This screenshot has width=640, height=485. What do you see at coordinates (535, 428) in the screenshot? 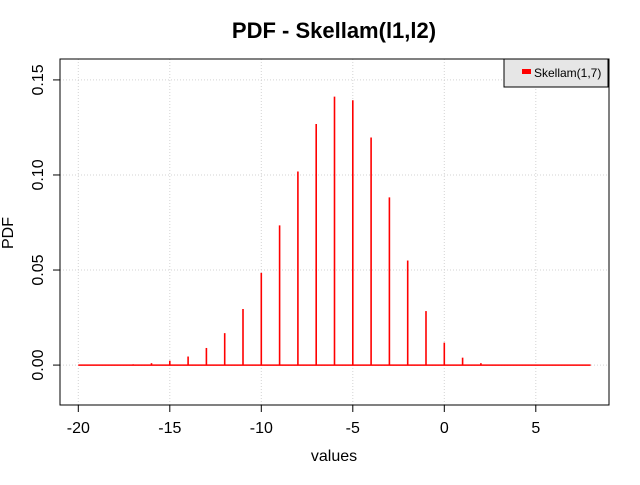
I see `x-tick-label: 5` at bounding box center [535, 428].